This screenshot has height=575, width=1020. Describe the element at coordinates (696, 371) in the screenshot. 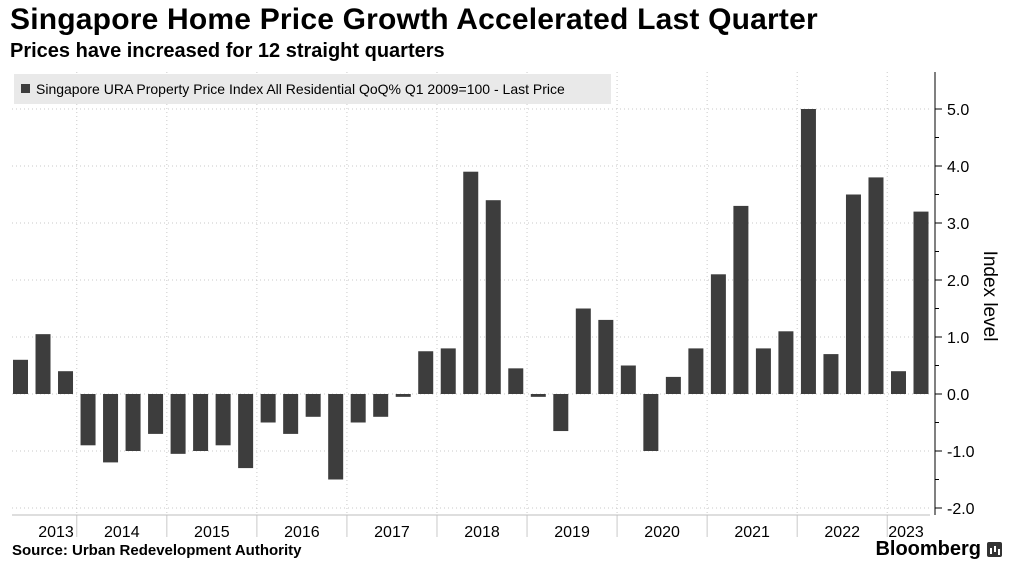

I see `bar-2020-q3` at that location.